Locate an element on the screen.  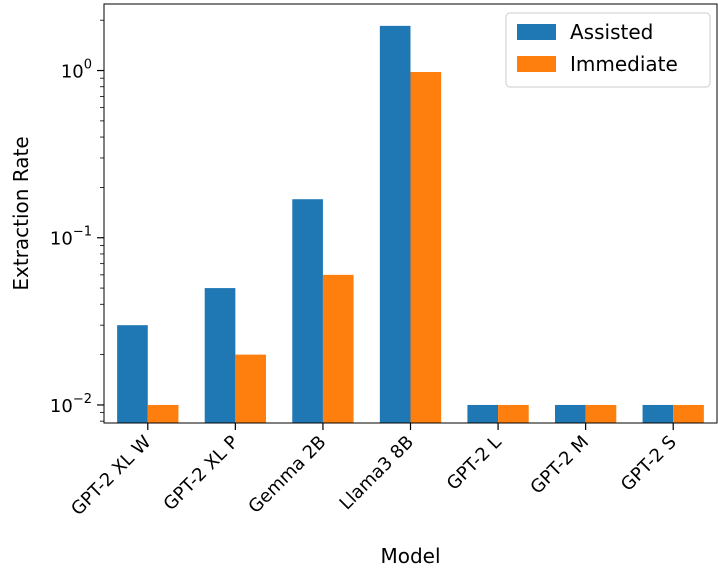
x-tick-label: Gemma 2B is located at coordinates (287, 475).